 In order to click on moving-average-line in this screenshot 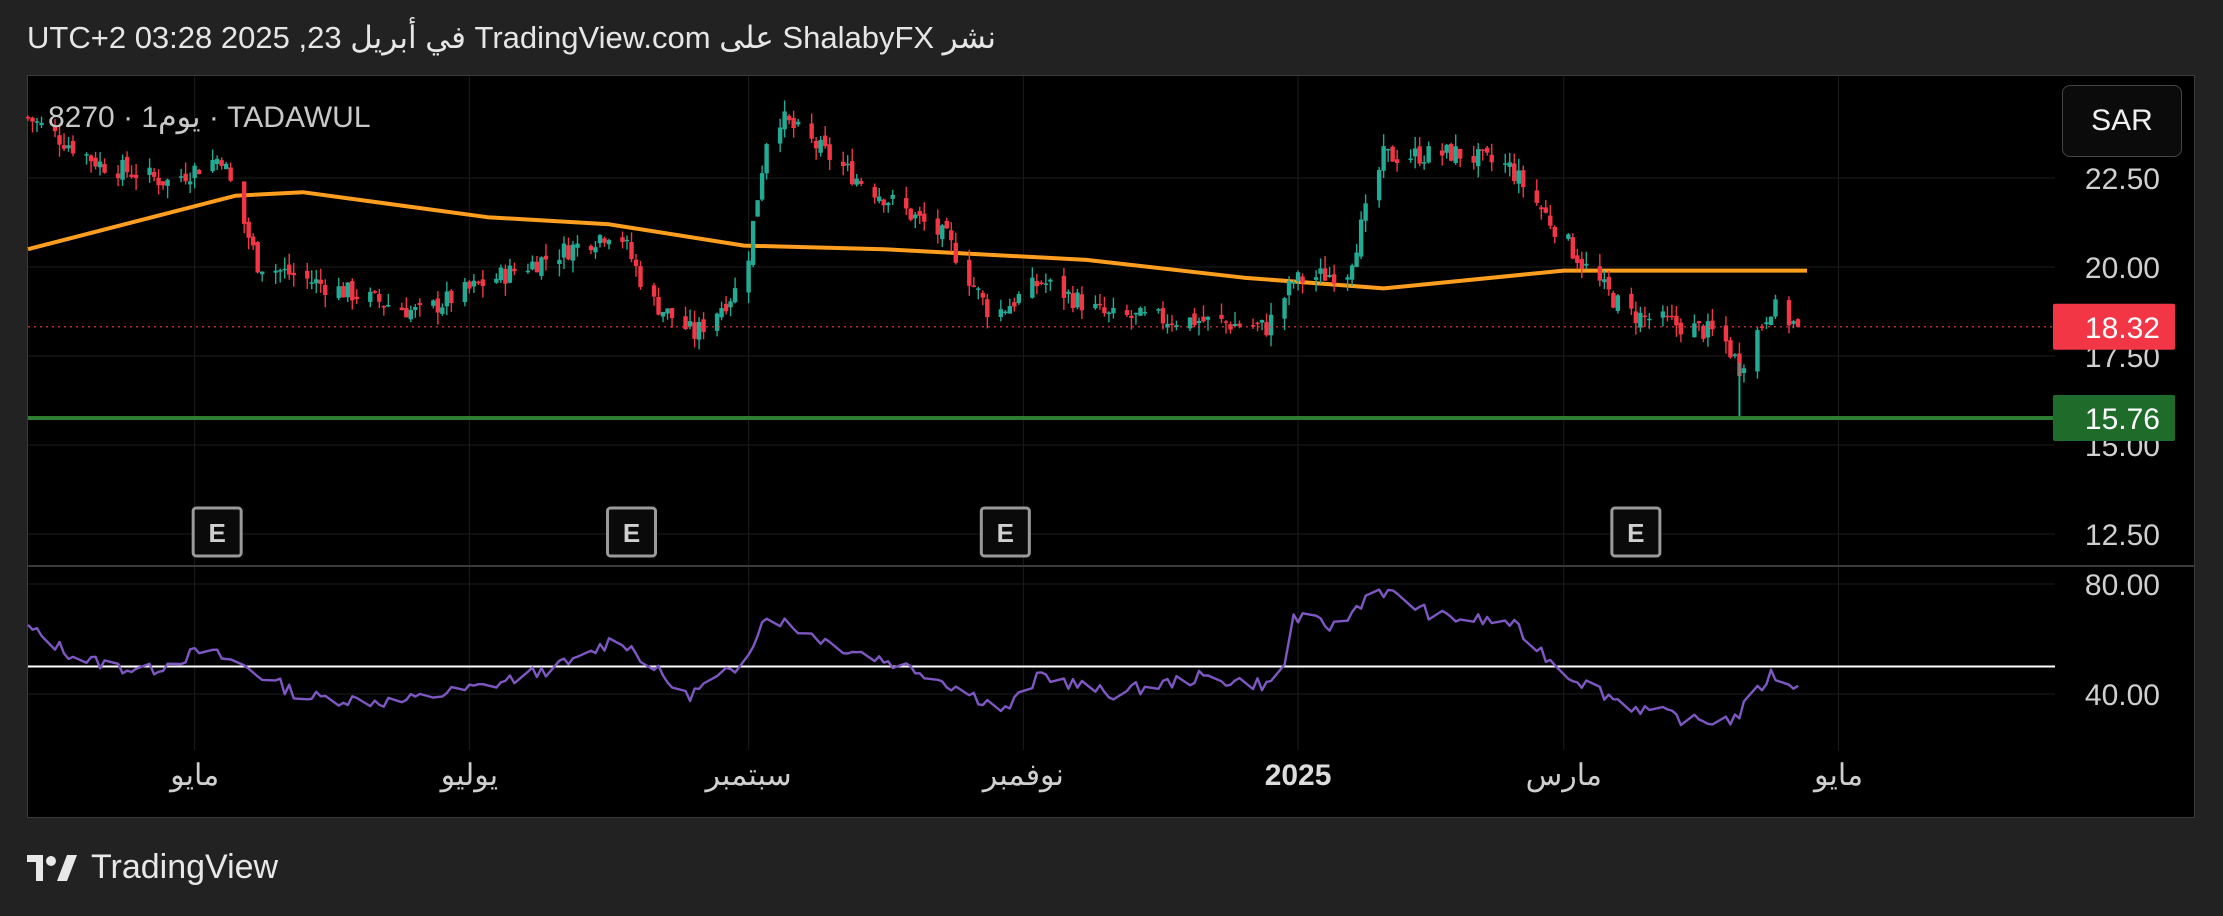, I will do `click(917, 240)`.